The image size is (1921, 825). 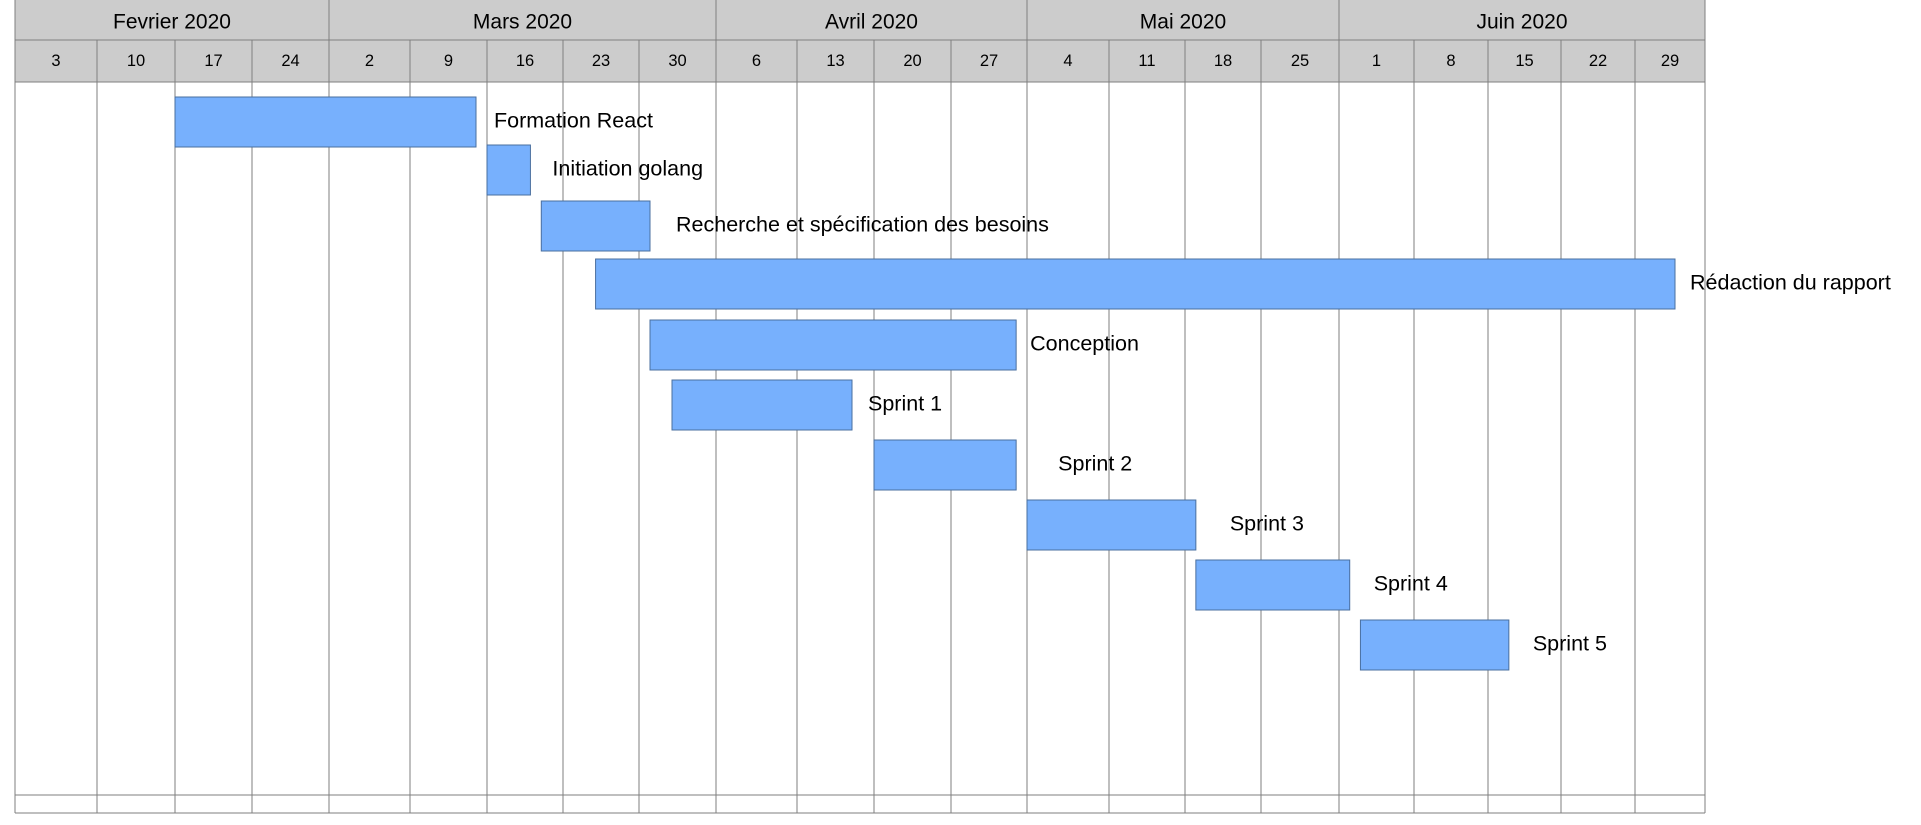 What do you see at coordinates (55, 61) in the screenshot?
I see `week-label: 3` at bounding box center [55, 61].